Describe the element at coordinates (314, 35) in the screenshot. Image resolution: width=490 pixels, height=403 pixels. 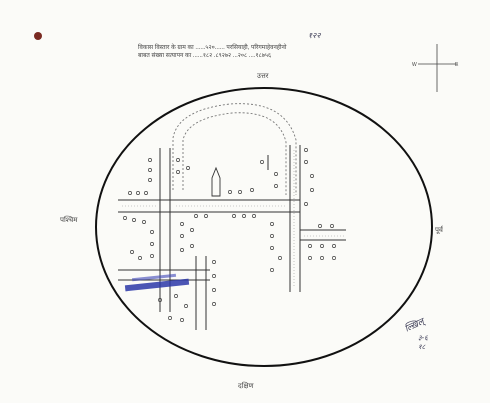
I see `header-overwrite-note: १२२` at that location.